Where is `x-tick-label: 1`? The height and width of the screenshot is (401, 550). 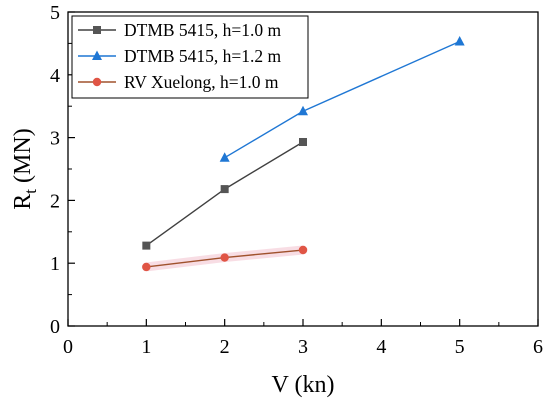
x-tick-label: 1 is located at coordinates (146, 347).